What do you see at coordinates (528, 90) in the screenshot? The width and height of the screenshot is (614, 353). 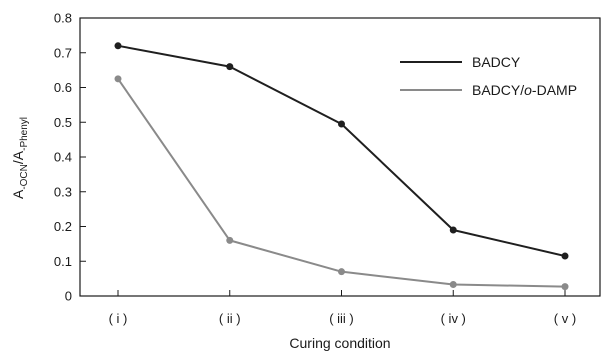 I see `legend-label-part-italic: o` at bounding box center [528, 90].